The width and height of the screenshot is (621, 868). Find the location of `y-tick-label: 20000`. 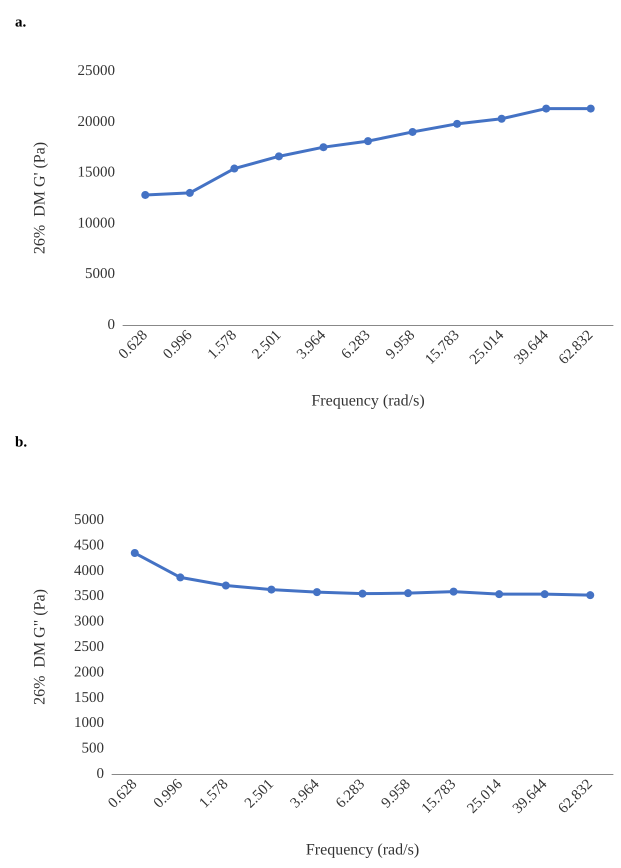

y-tick-label: 20000 is located at coordinates (96, 122).